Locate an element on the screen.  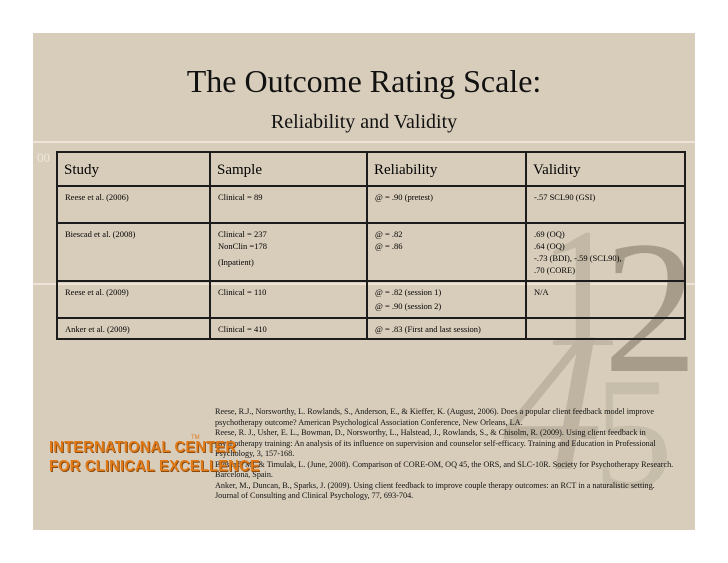
validity-cell: -.57 SCL90 (GSI) is located at coordinates (605, 204).